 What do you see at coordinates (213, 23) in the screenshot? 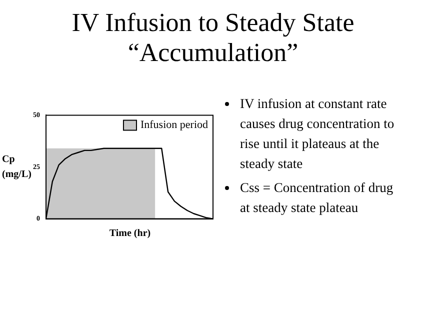
I see `chart-title: IV Infusion to Steady State` at bounding box center [213, 23].